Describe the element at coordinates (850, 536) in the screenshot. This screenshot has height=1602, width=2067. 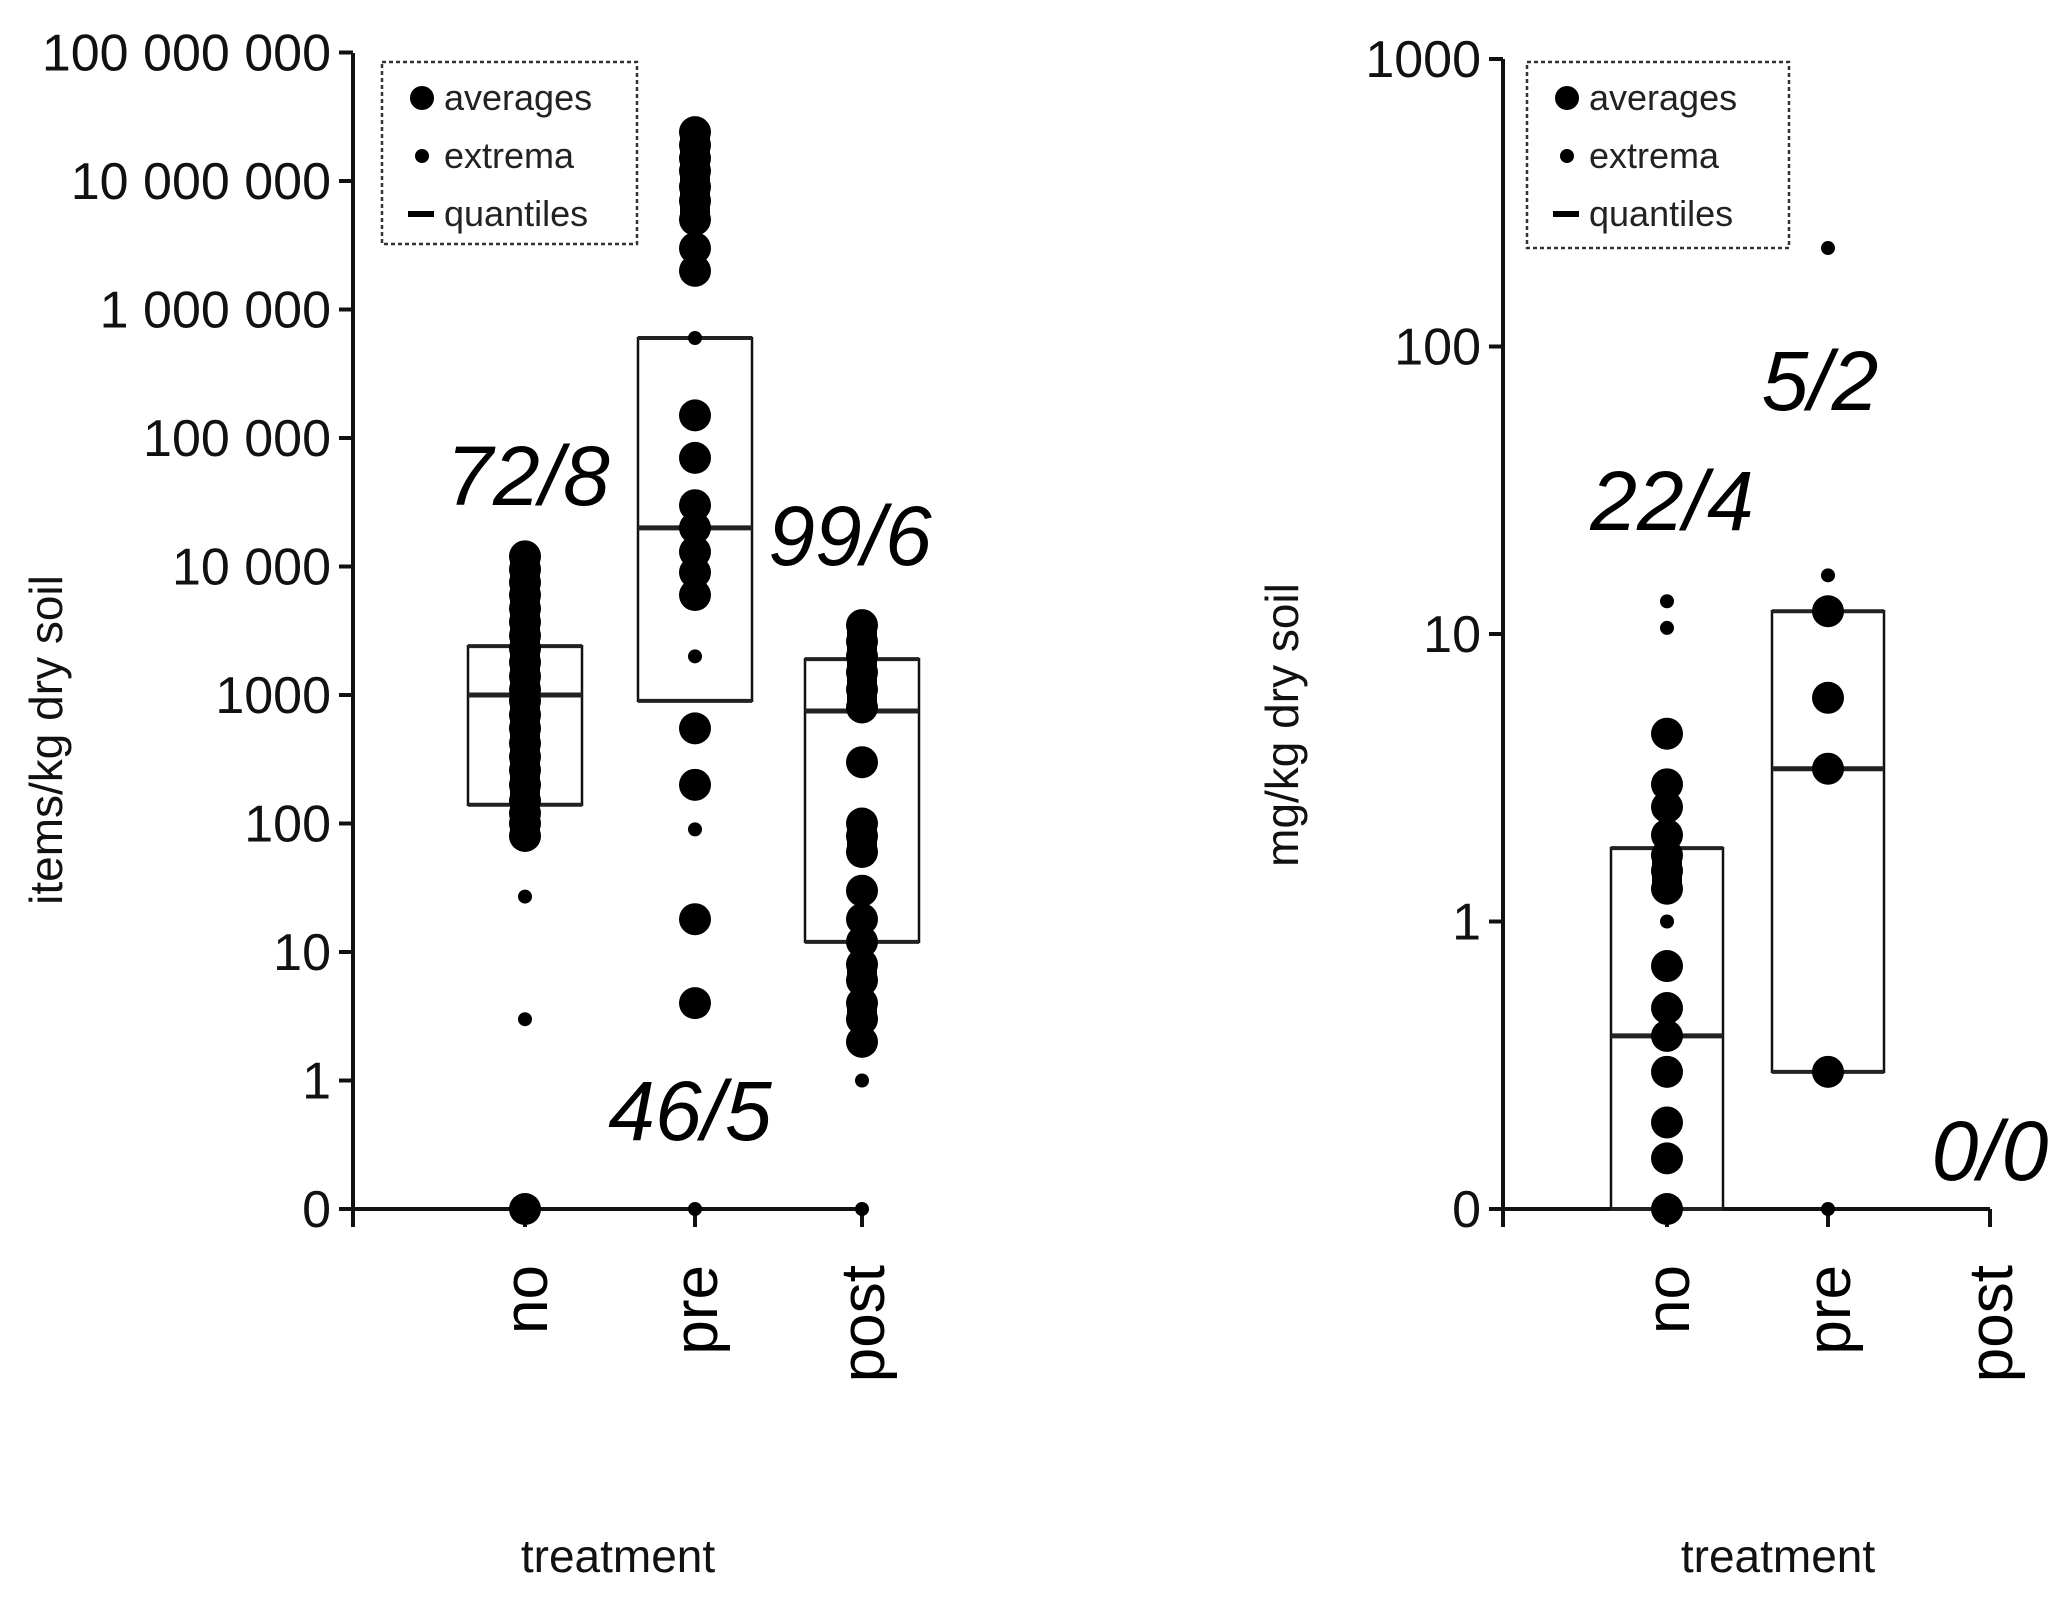
I see `count-annotation-post: 99/6` at that location.